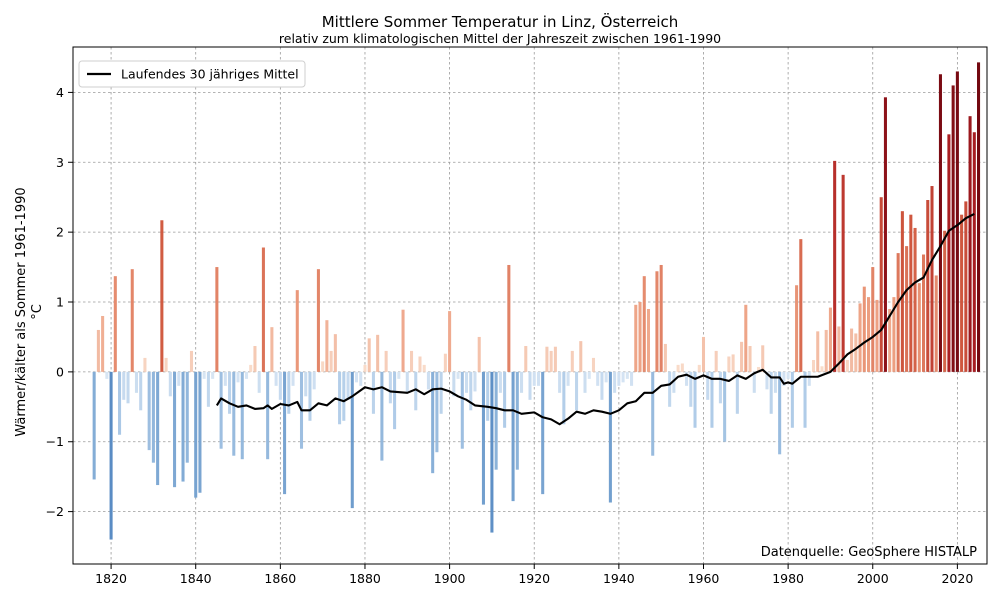  What do you see at coordinates (763, 358) in the screenshot?
I see `bar-1974` at bounding box center [763, 358].